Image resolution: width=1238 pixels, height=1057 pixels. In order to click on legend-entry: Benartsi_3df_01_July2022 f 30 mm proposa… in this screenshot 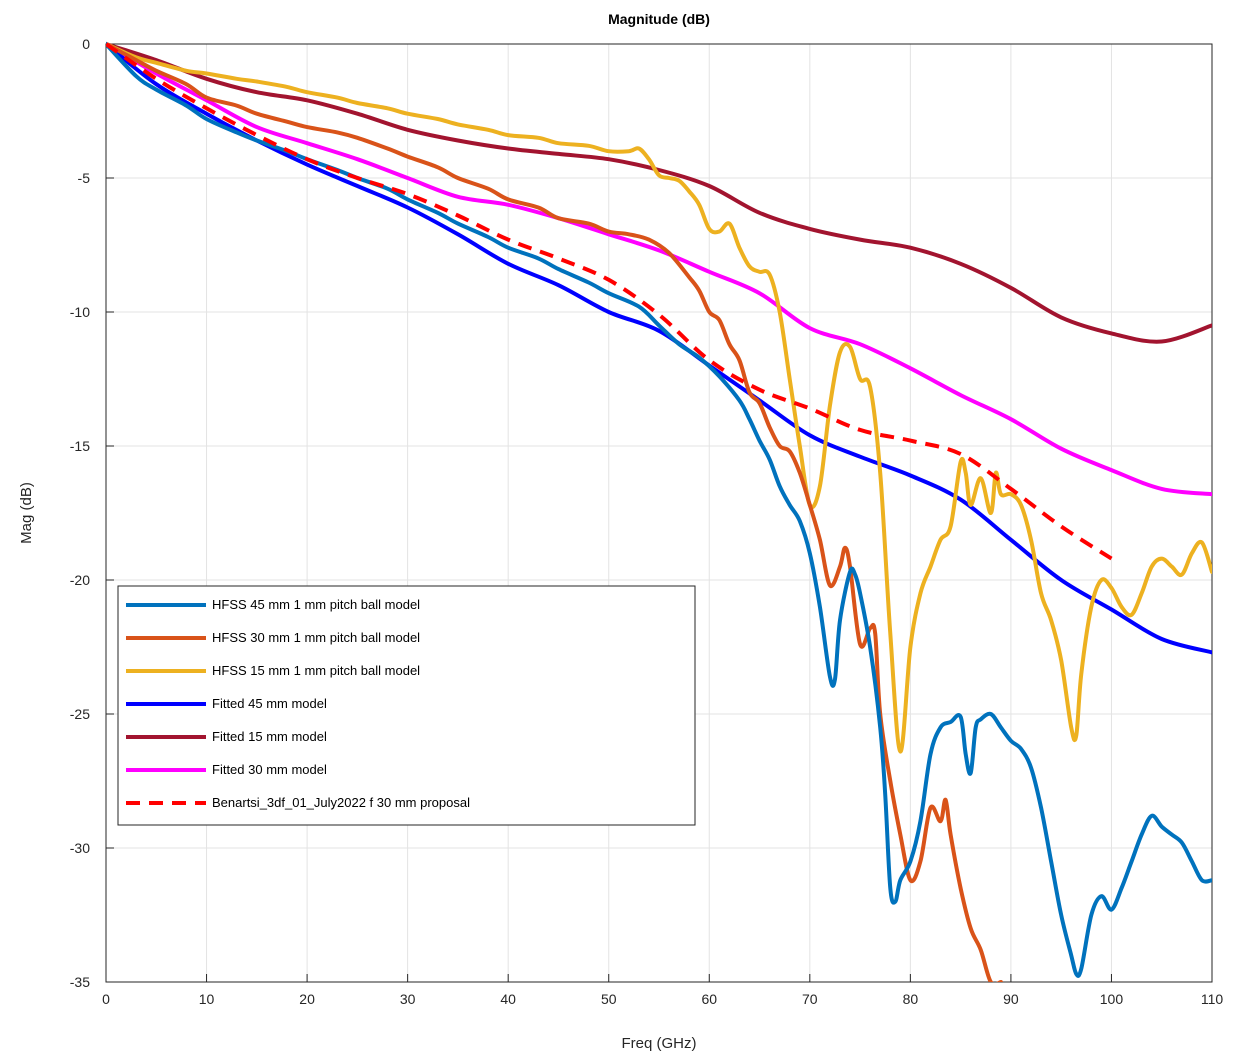, I will do `click(341, 802)`.